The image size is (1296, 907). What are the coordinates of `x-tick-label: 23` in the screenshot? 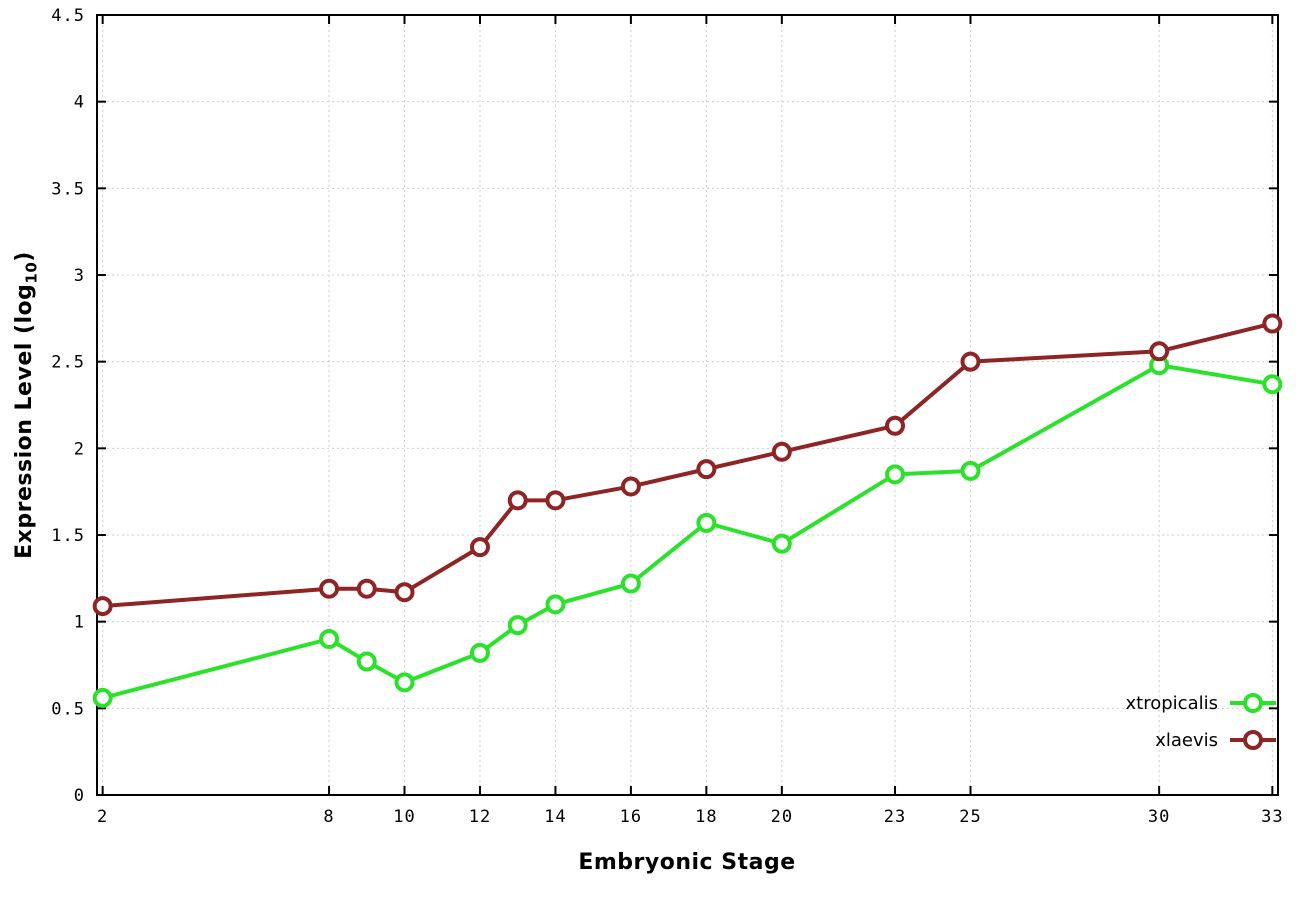 It's located at (895, 817).